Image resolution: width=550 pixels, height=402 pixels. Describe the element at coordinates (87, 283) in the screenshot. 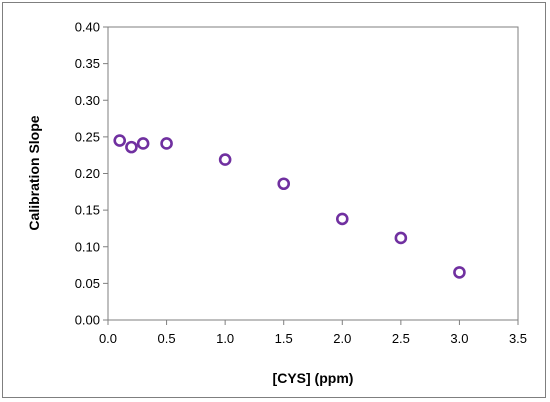

I see `y-tick-label: 0.05` at that location.